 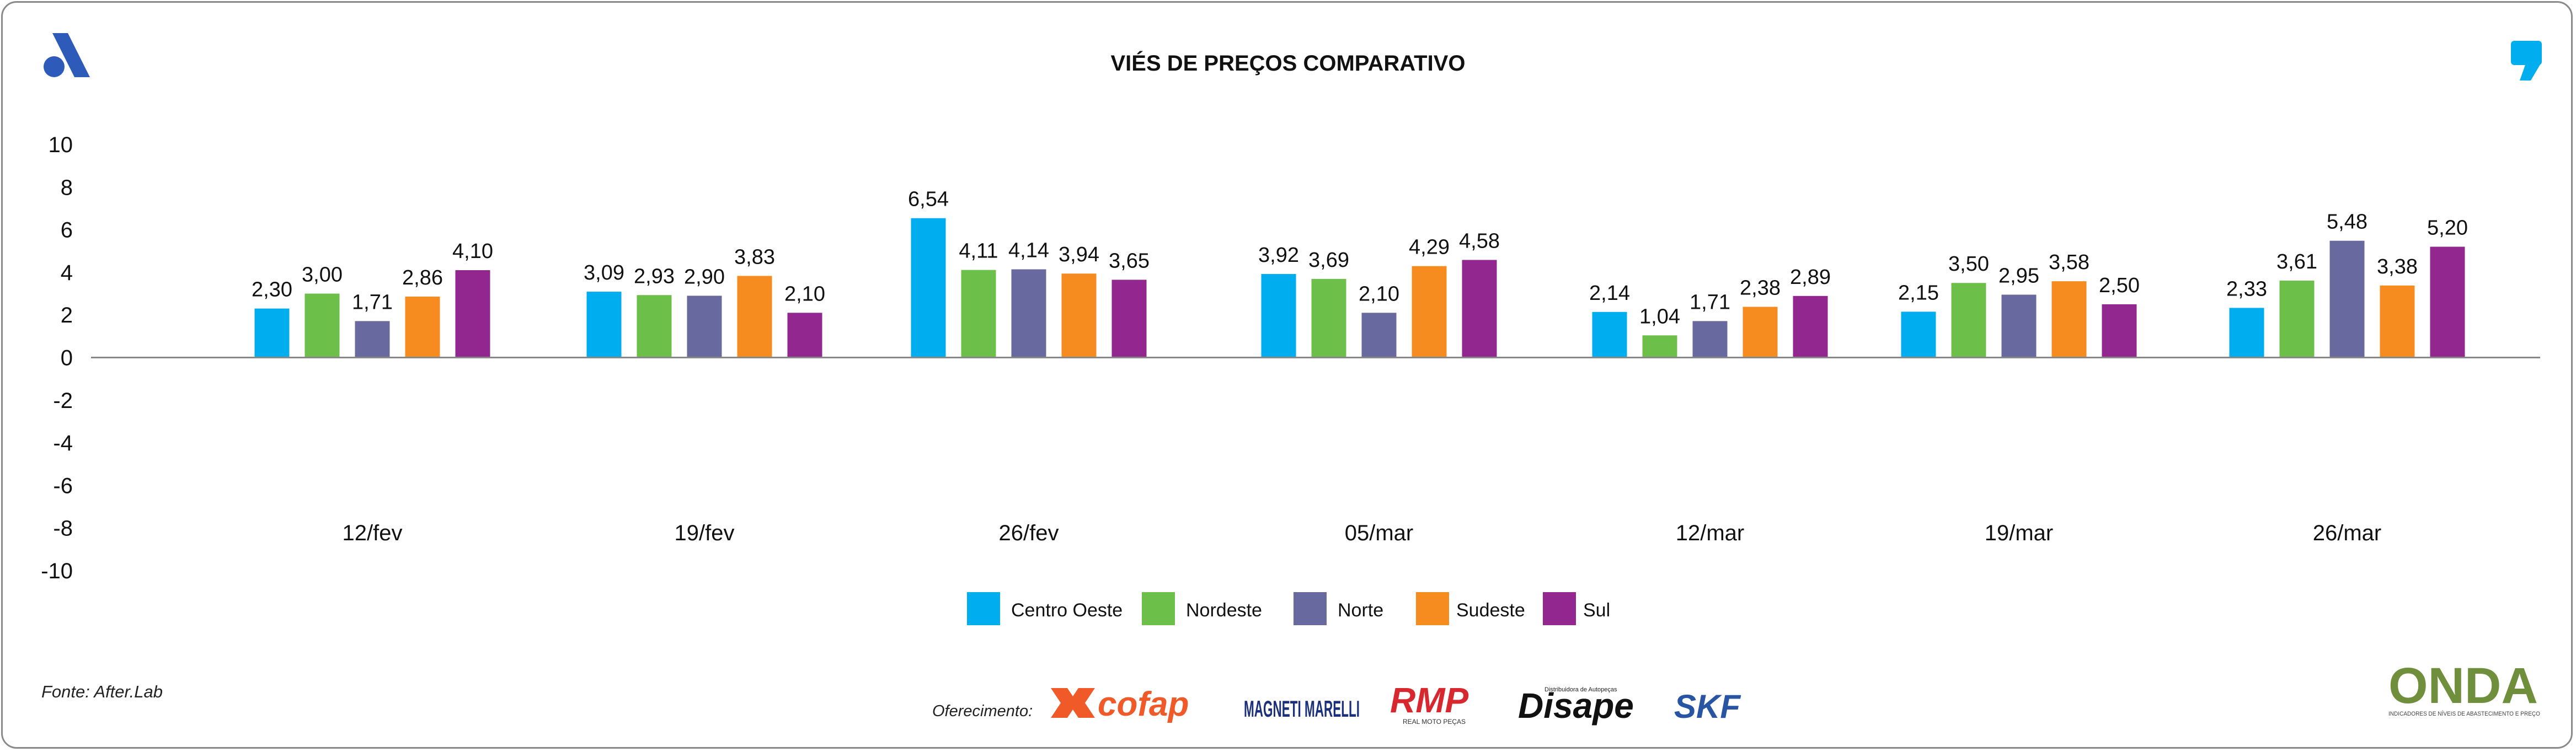 I want to click on bar-value-label: 2,15, so click(x=1918, y=292).